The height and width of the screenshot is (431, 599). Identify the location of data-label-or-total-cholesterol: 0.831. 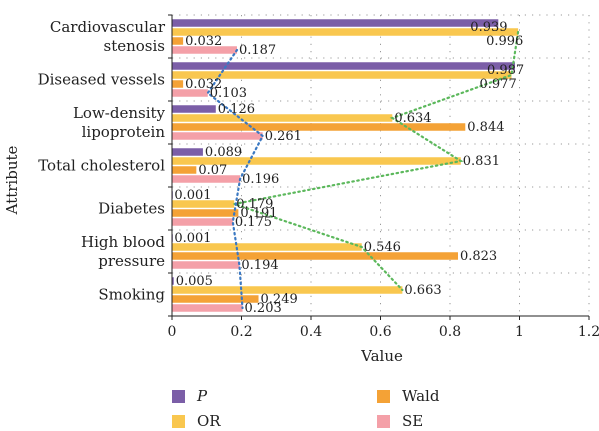
(481, 161).